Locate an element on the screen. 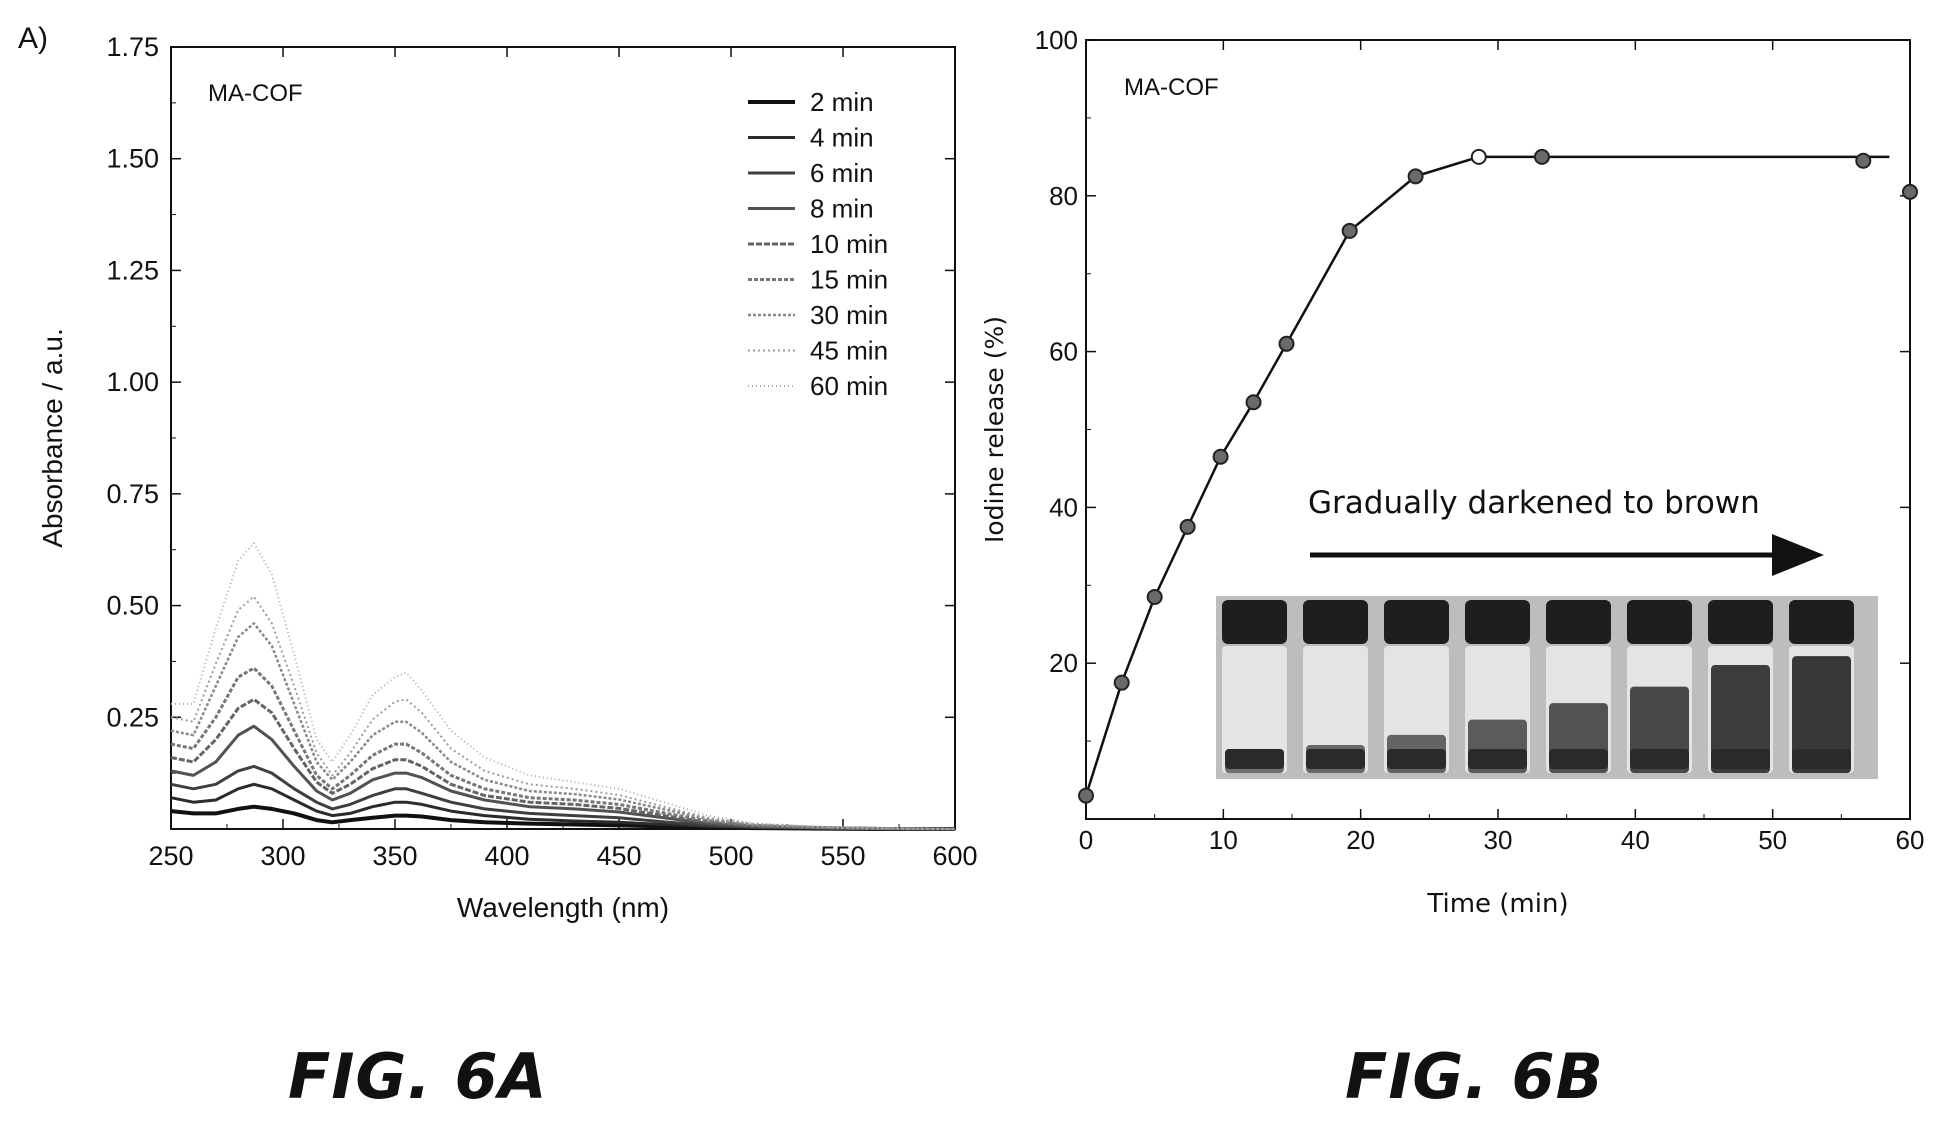 This screenshot has width=1940, height=1124. legend-label: 8 min is located at coordinates (842, 209).